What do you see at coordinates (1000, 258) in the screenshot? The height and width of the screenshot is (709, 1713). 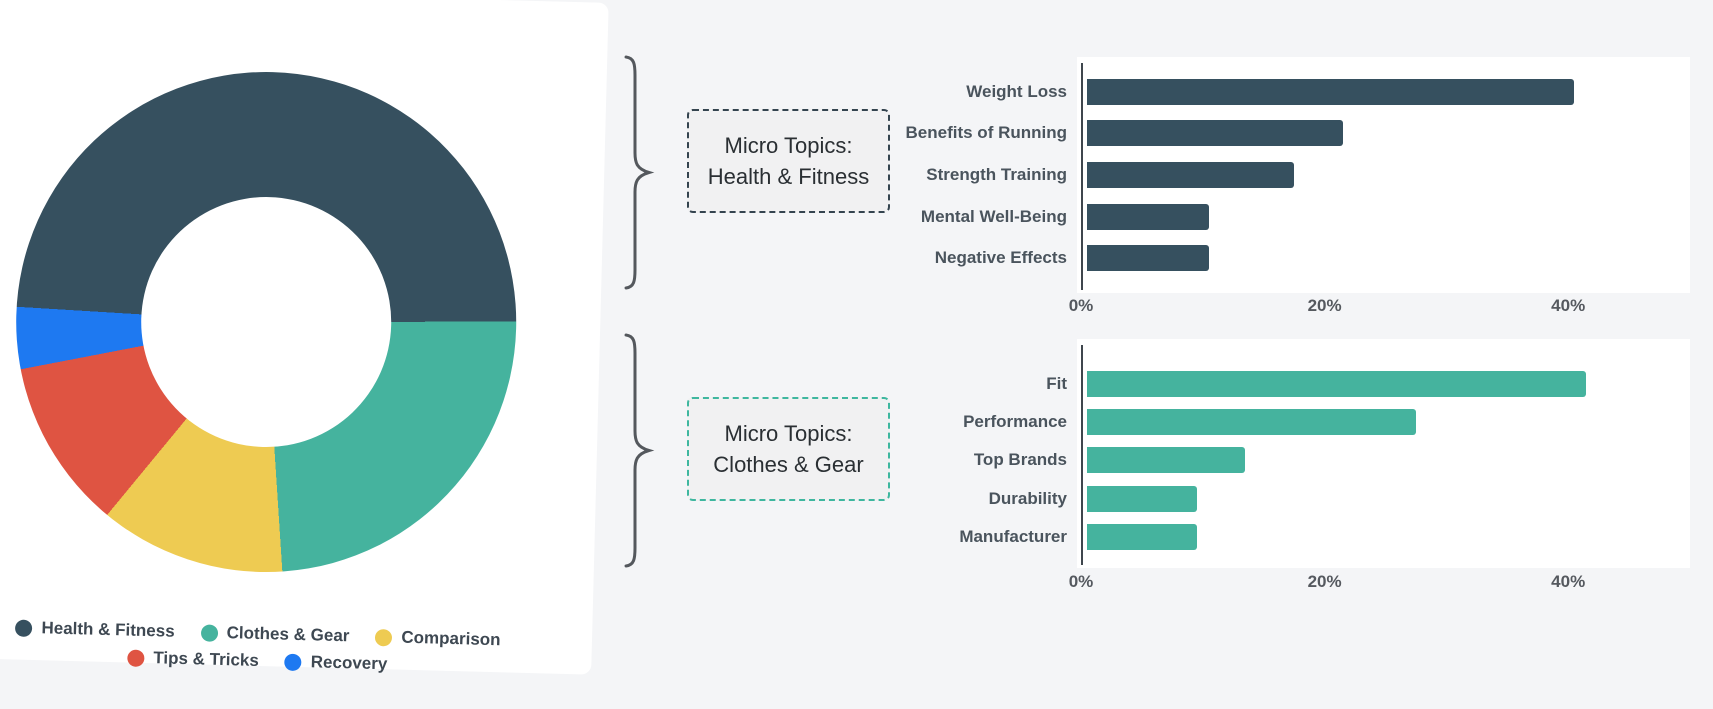 I see `bar-category-label: Negative Effects` at bounding box center [1000, 258].